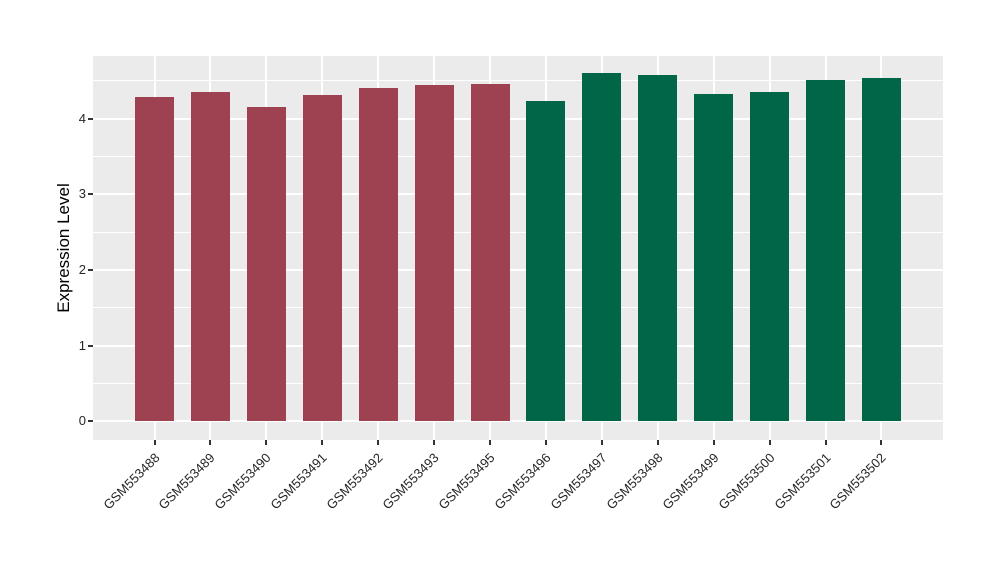 Image resolution: width=1000 pixels, height=580 pixels. I want to click on x-axis-label-GSM553488: GSM553488, so click(131, 481).